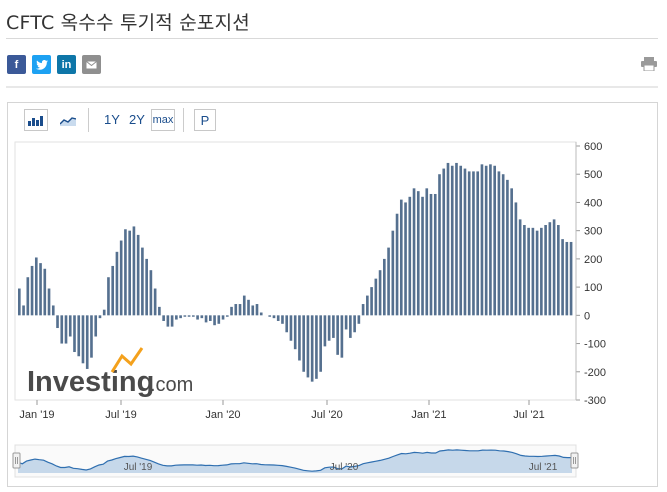  Describe the element at coordinates (16, 460) in the screenshot. I see `navigator-handle-left` at that location.